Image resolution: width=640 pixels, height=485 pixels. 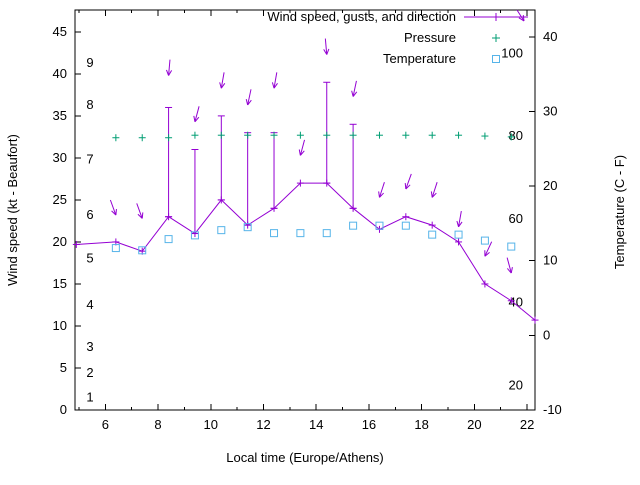 What do you see at coordinates (516, 135) in the screenshot?
I see `svg-text: 80` at bounding box center [516, 135].